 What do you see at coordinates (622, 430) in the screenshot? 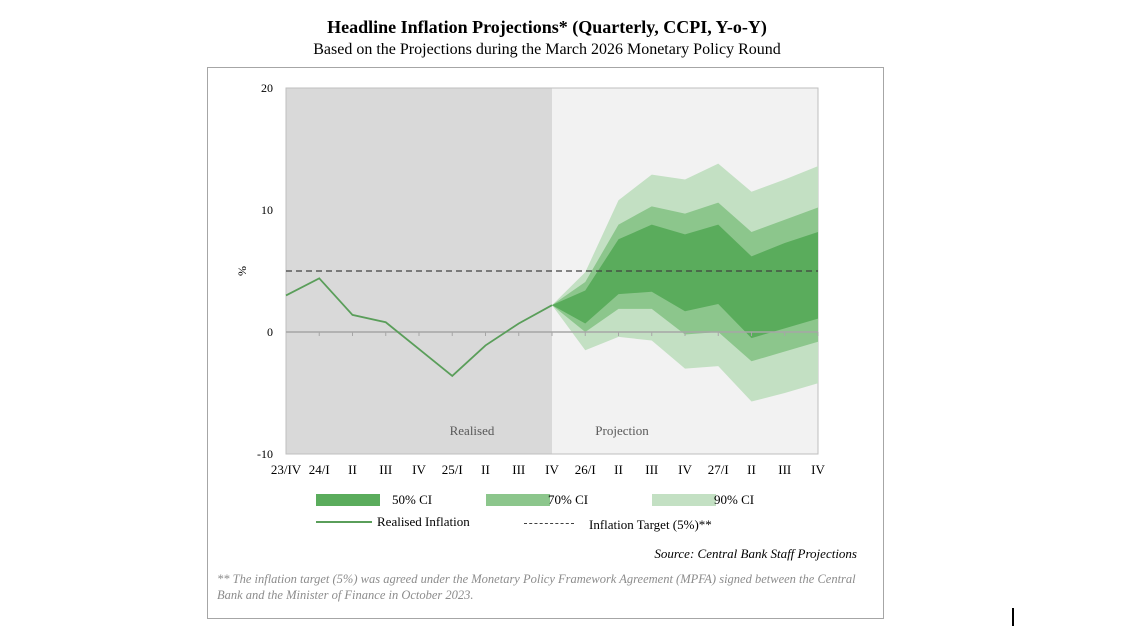
I see `region-label-projection: Projection` at bounding box center [622, 430].